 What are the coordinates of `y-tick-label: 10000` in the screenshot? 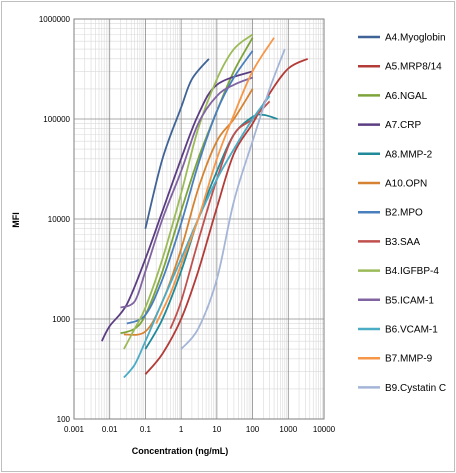 It's located at (59, 219).